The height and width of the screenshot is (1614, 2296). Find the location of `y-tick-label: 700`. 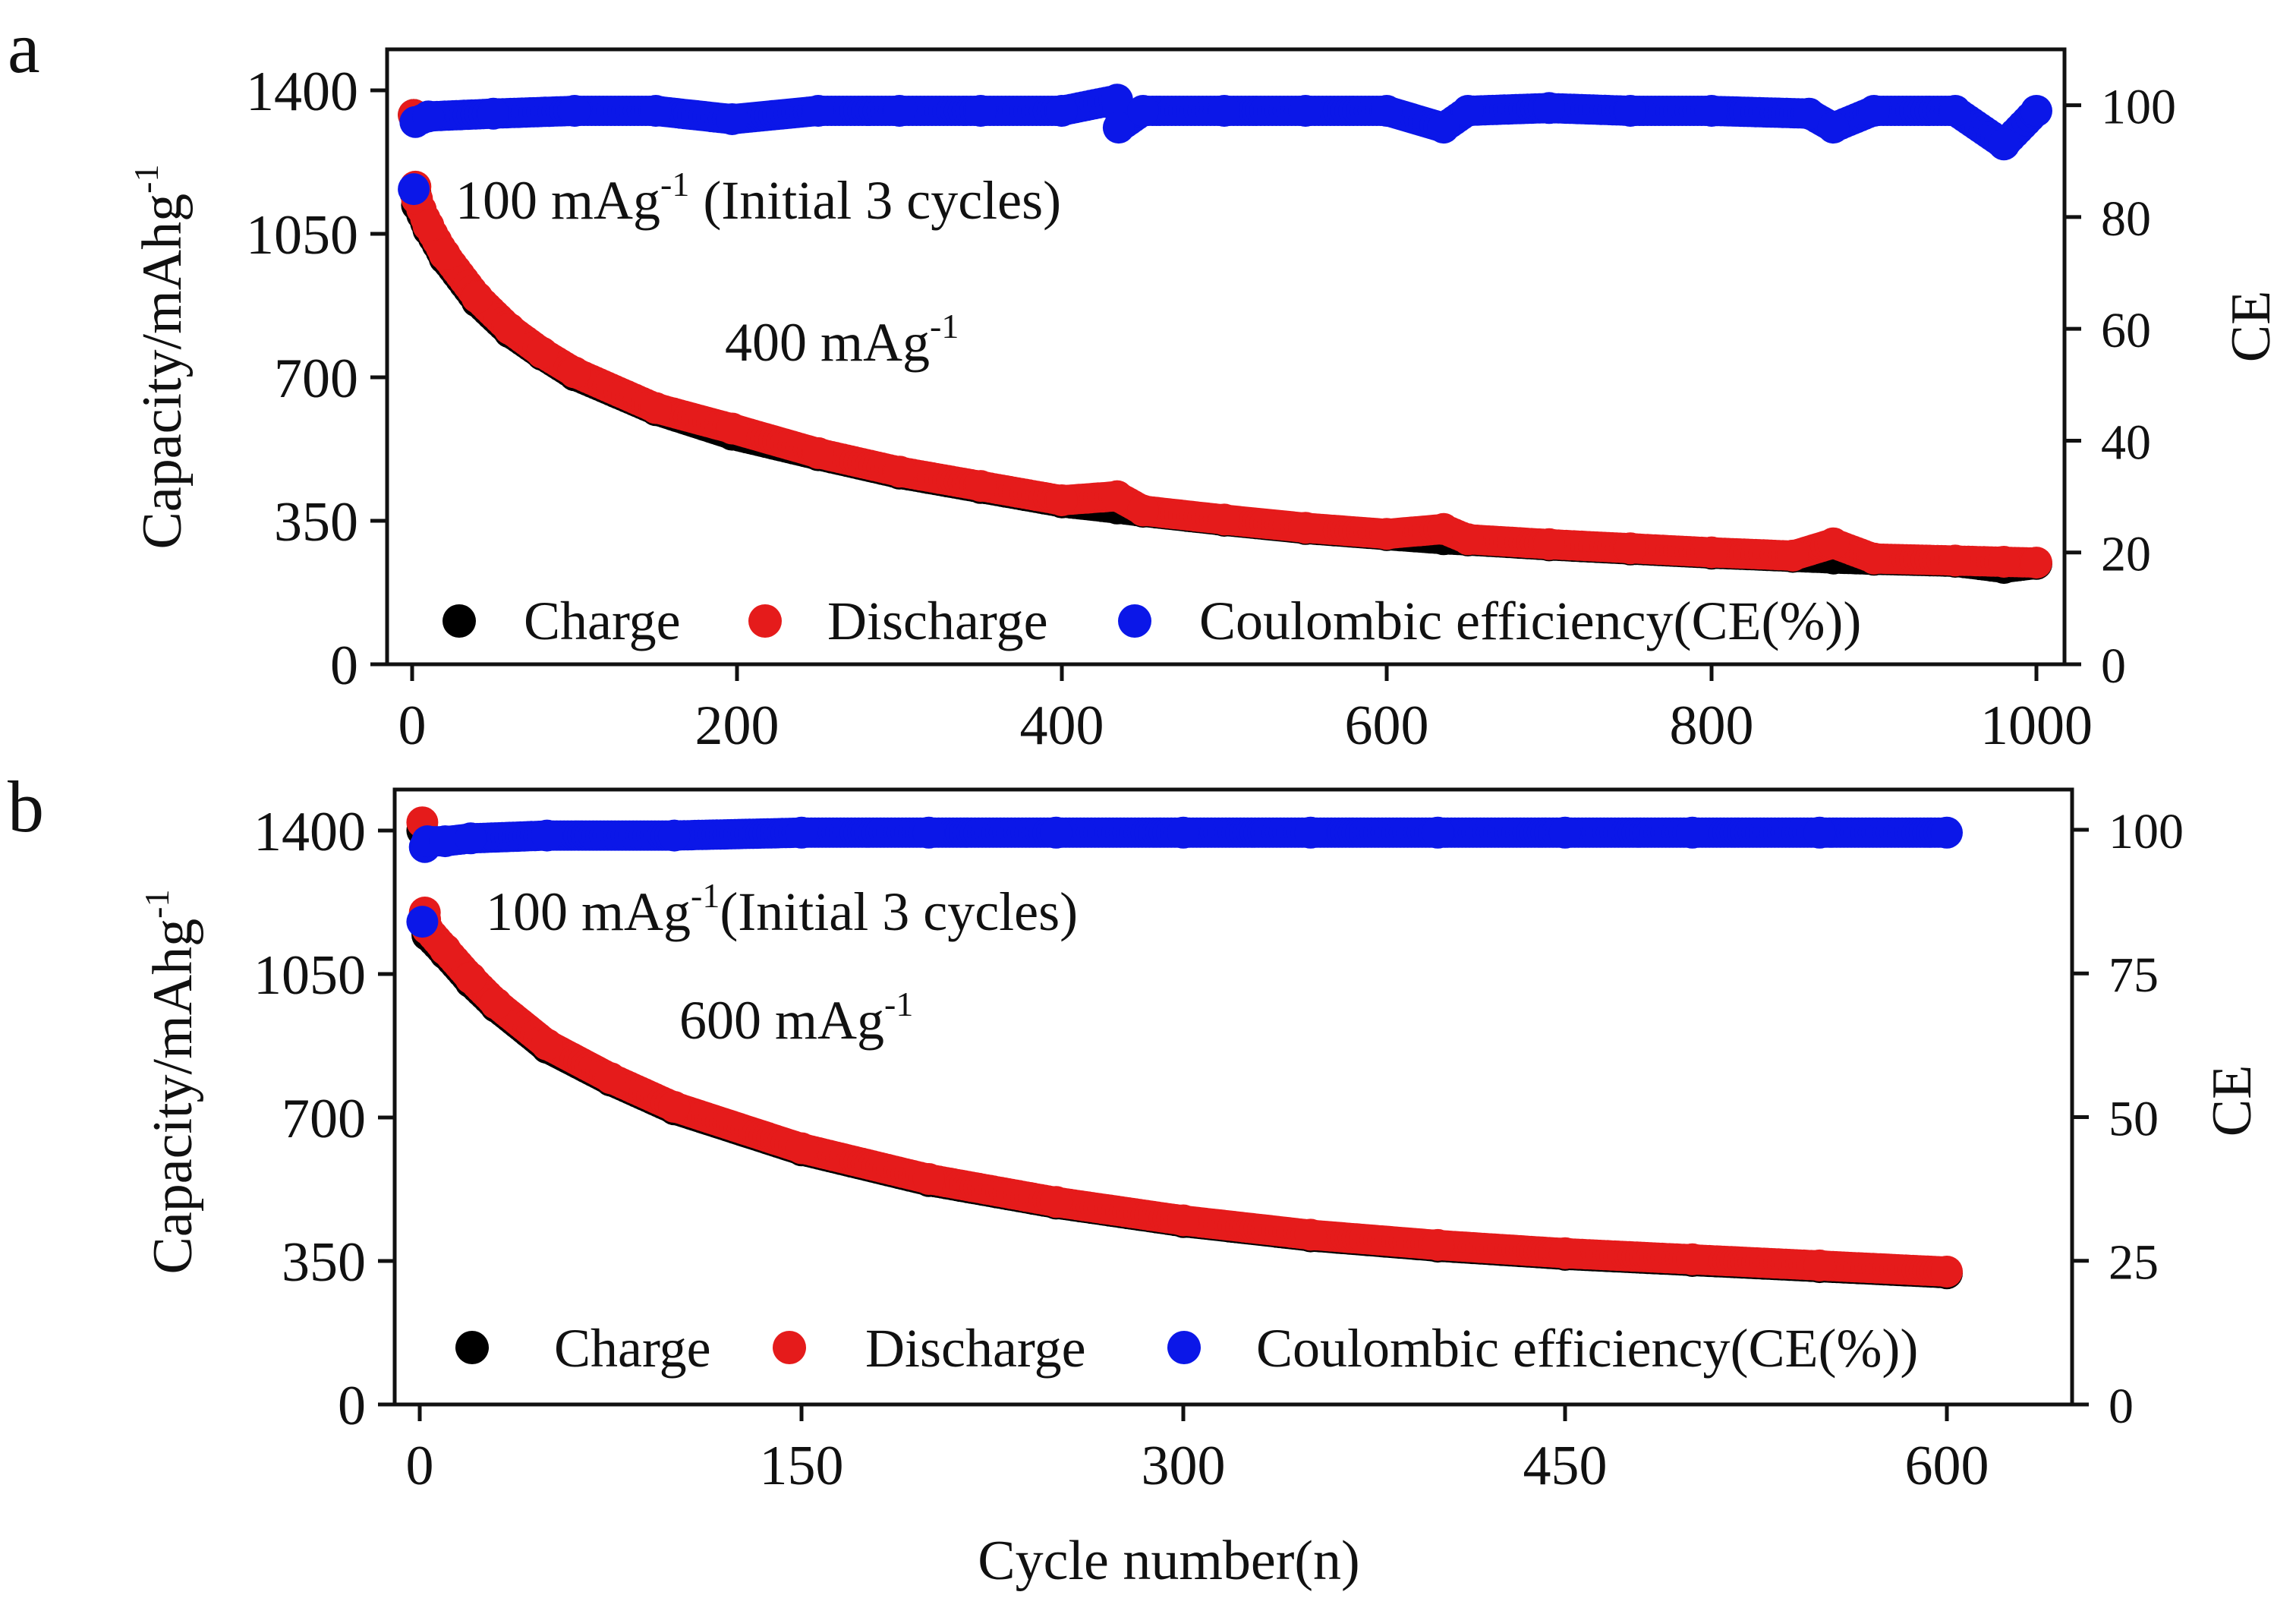

y-tick-label: 700 is located at coordinates (324, 1119).